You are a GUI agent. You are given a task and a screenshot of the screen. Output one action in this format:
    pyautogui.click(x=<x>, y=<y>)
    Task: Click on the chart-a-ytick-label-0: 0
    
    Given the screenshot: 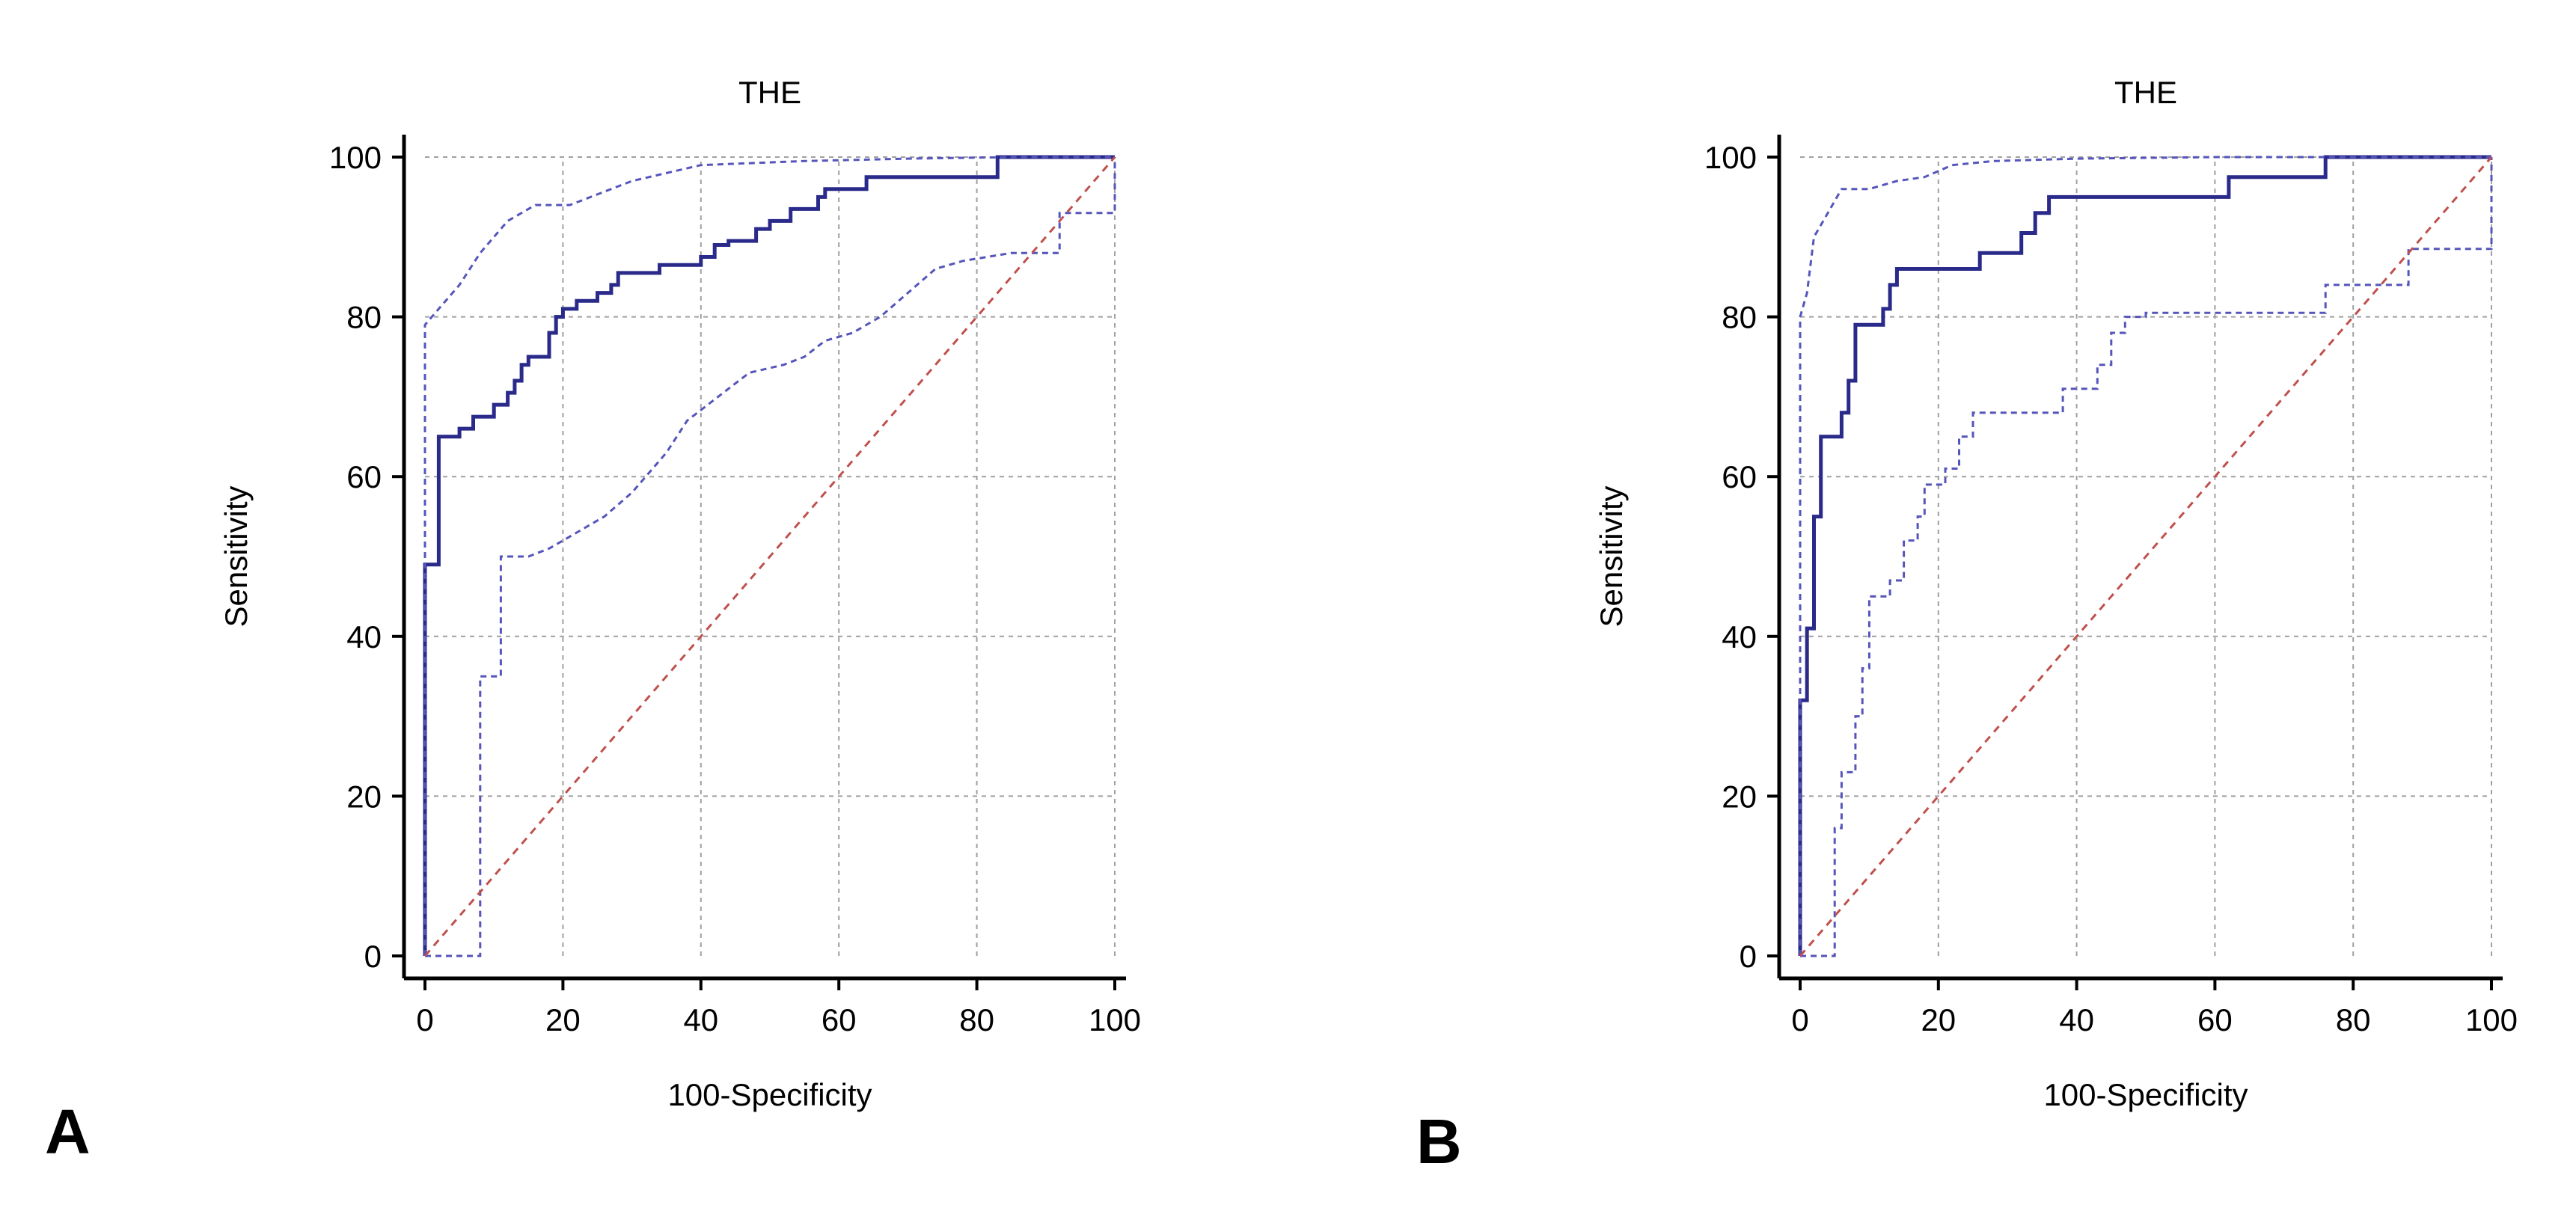 What is the action you would take?
    pyautogui.click(x=373, y=956)
    